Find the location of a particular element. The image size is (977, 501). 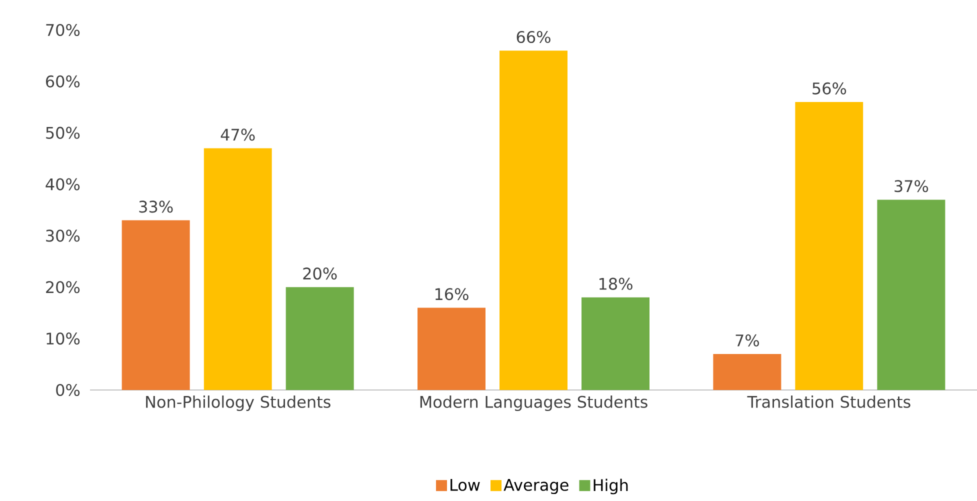

y-tick-label: 0% is located at coordinates (68, 390).